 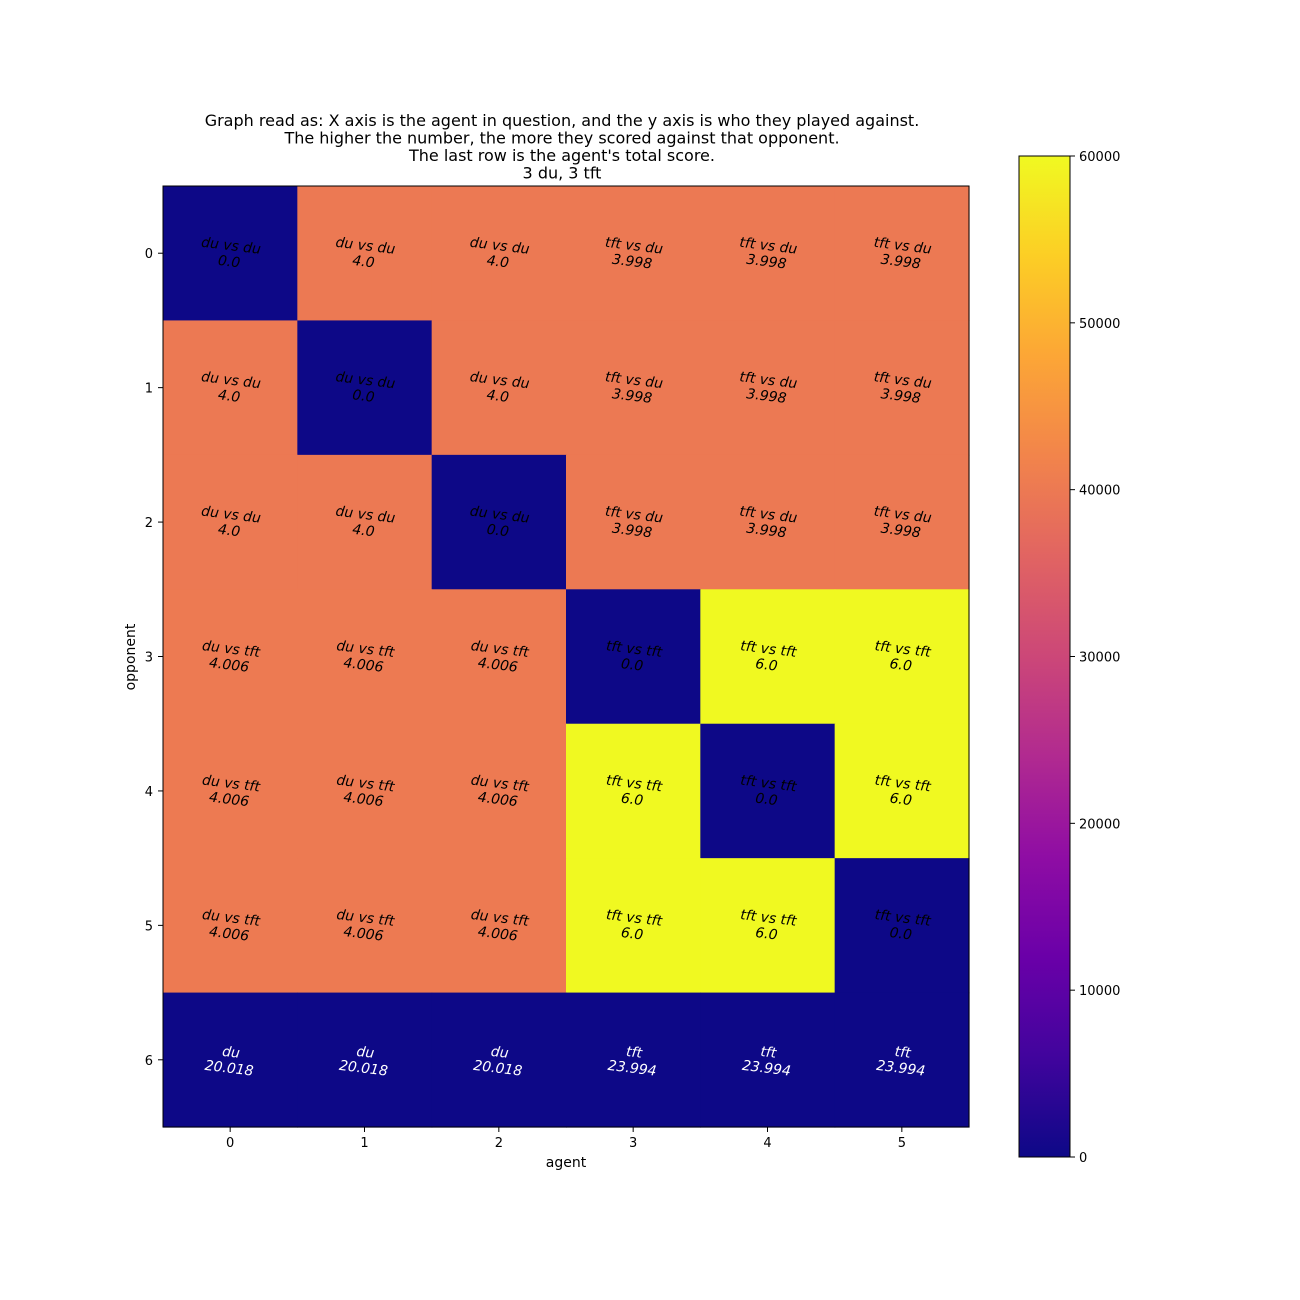 What do you see at coordinates (1099, 824) in the screenshot?
I see `colorbar-tick-label: 20000` at bounding box center [1099, 824].